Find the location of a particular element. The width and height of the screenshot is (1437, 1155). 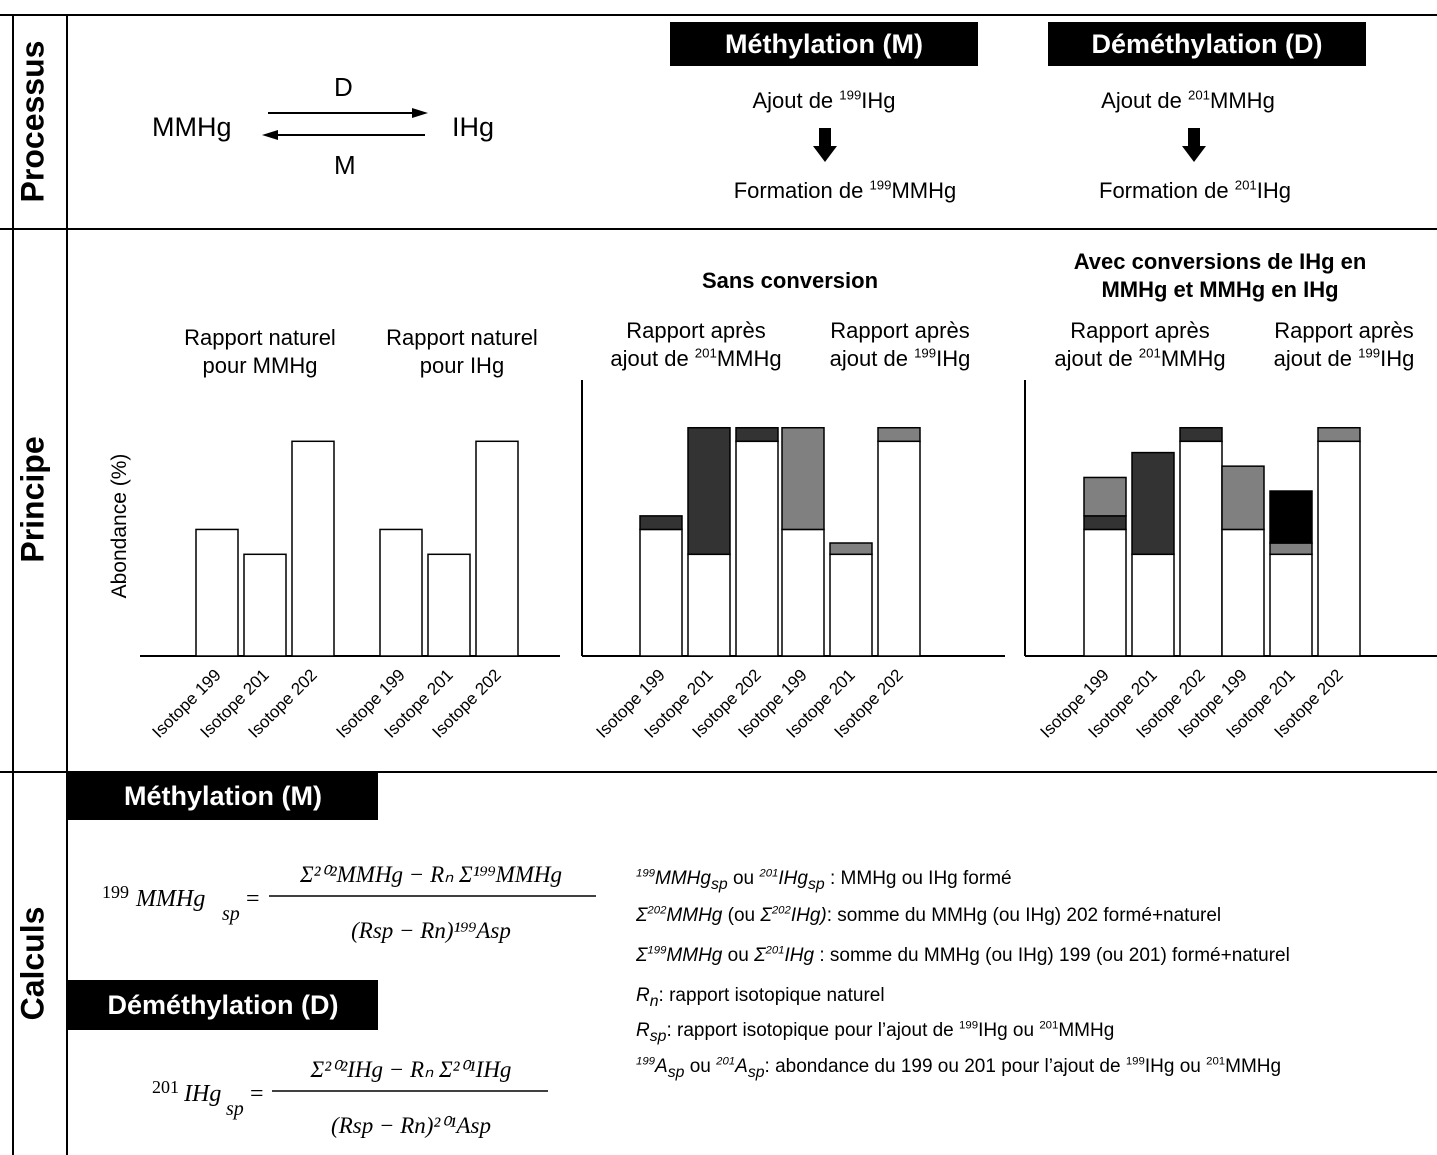

group-title-sans-conversion: Sans conversion is located at coordinates (790, 280).